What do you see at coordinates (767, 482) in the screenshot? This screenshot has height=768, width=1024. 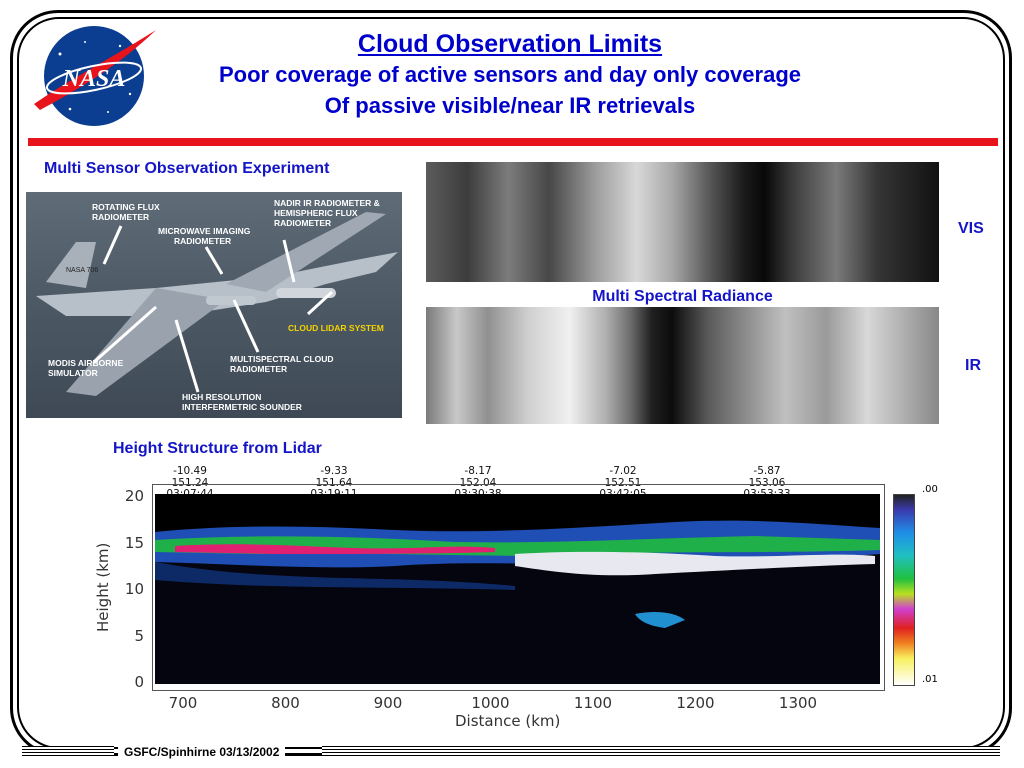 I see `lidar-header-lon: 153.06` at bounding box center [767, 482].